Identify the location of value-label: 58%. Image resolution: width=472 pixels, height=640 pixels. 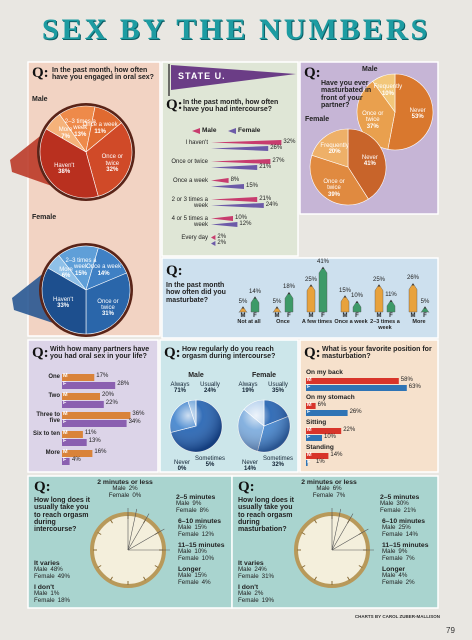
(406, 380).